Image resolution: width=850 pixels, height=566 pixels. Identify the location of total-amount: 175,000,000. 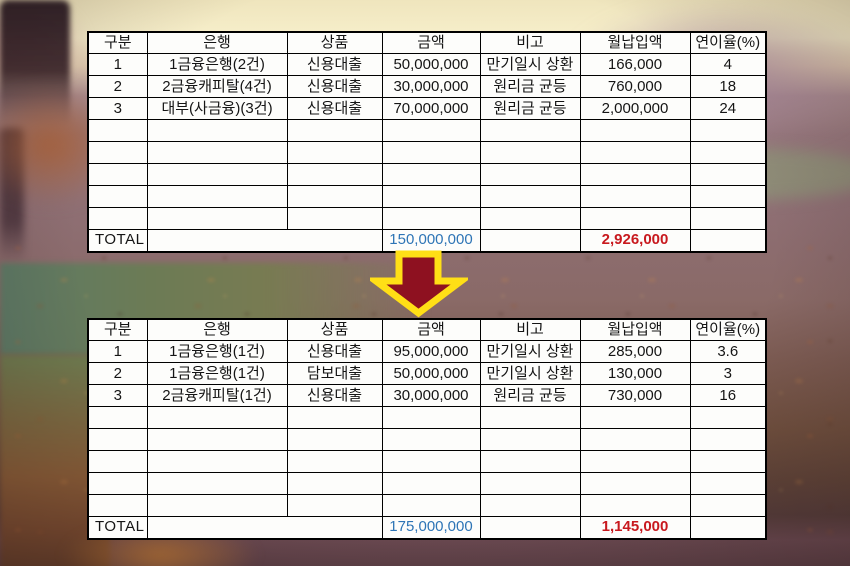
(431, 527).